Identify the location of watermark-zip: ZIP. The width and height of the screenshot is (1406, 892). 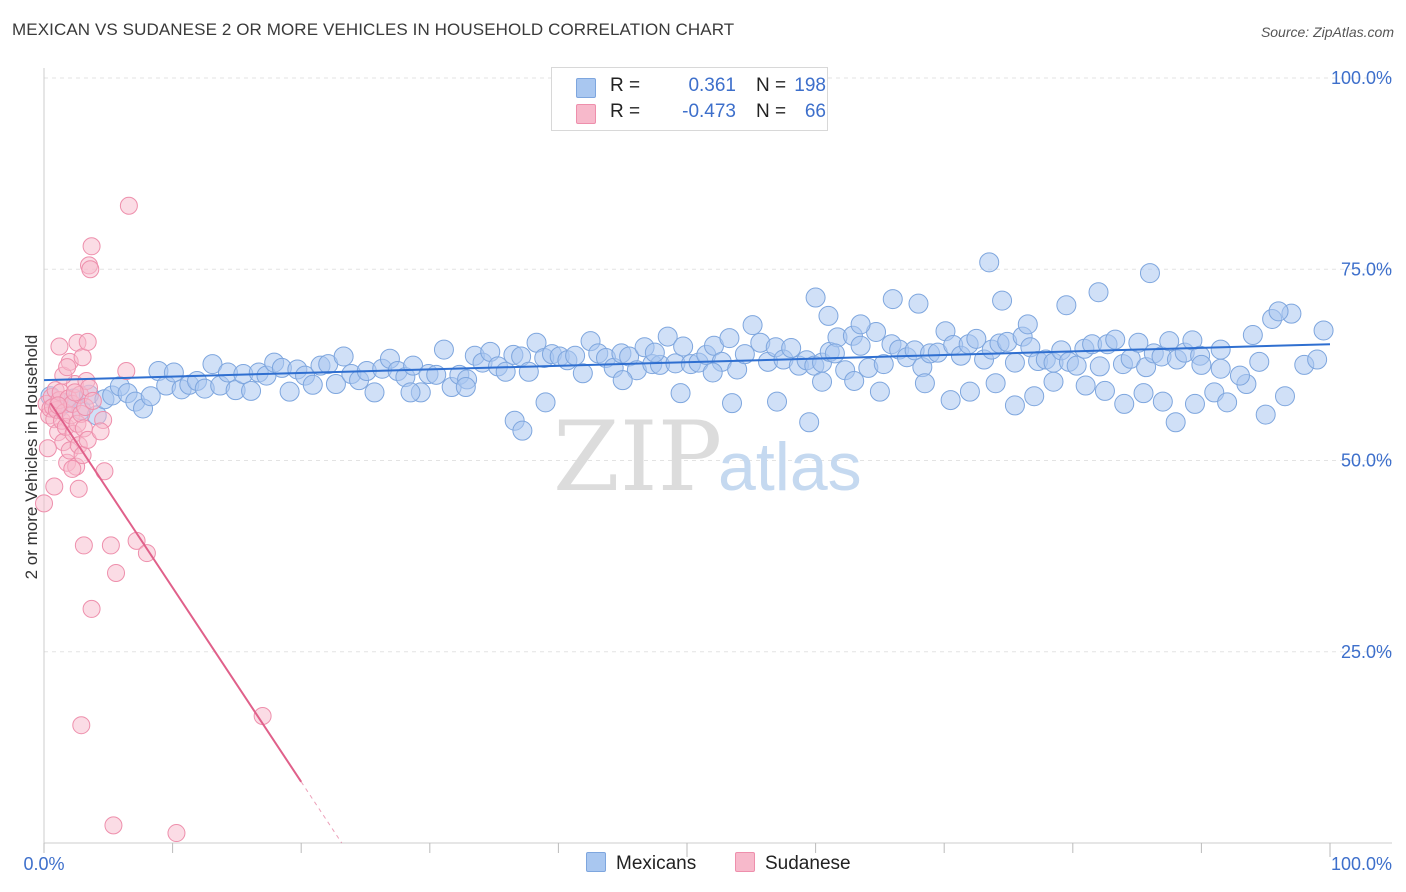
(637, 457).